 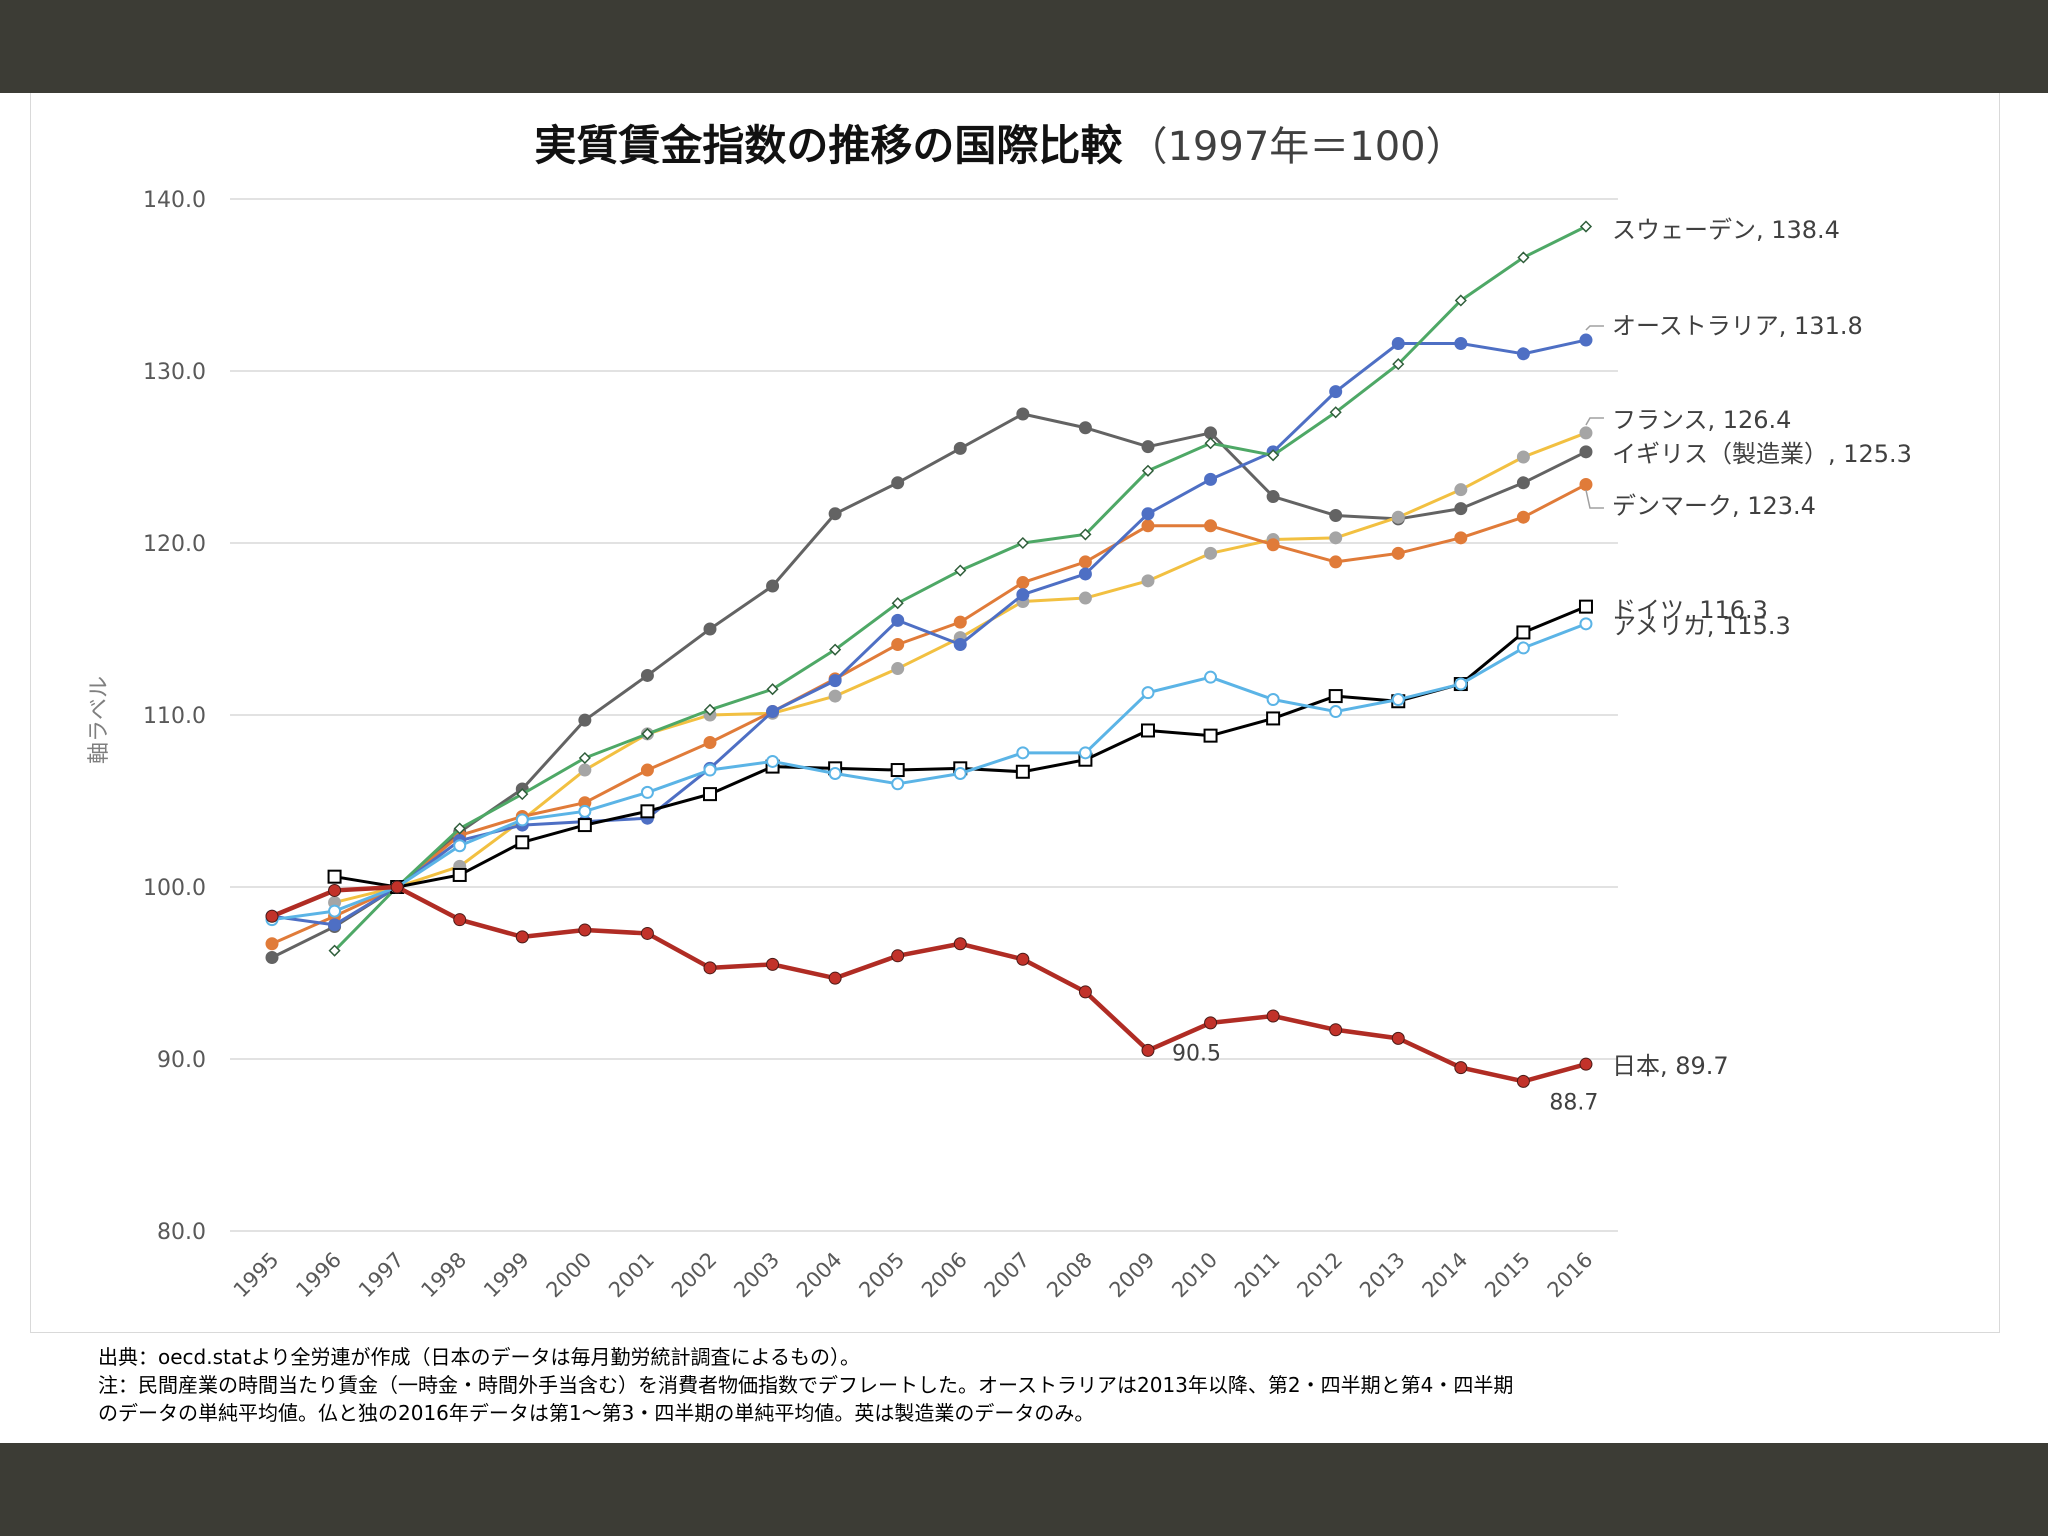 I want to click on x-tick-label: 2014, so click(x=1445, y=1275).